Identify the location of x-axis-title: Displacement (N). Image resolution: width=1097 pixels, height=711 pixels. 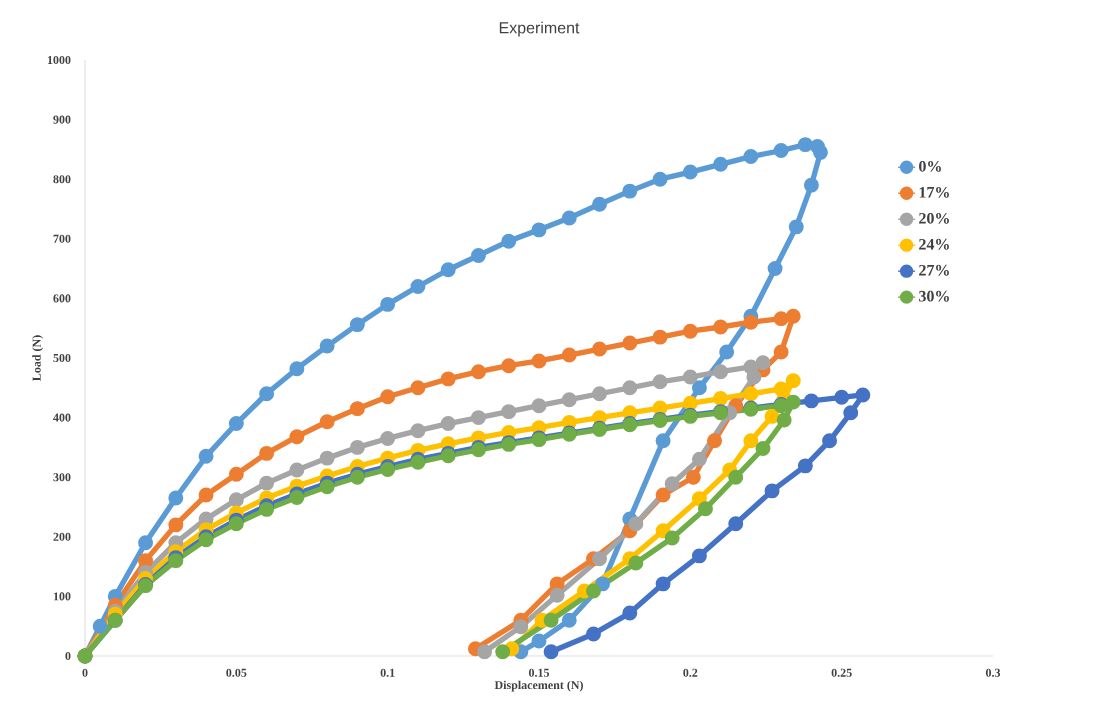
(538, 686).